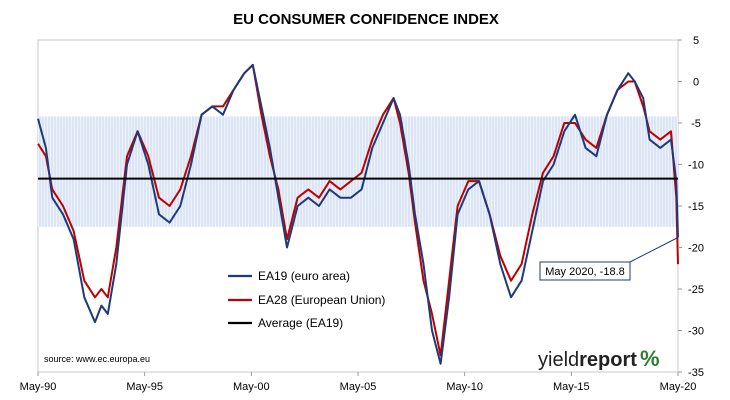 This screenshot has width=730, height=400. I want to click on y-tick-label: 5, so click(696, 41).